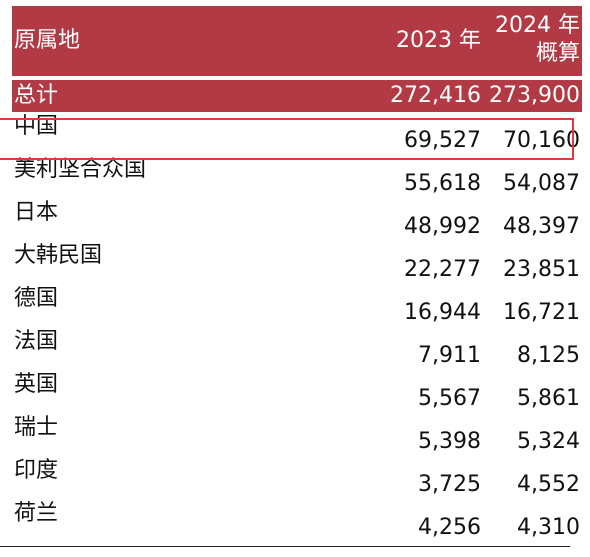 The image size is (590, 557). I want to click on table-row: 美利坚合众国 55,618 54,087, so click(297, 176).